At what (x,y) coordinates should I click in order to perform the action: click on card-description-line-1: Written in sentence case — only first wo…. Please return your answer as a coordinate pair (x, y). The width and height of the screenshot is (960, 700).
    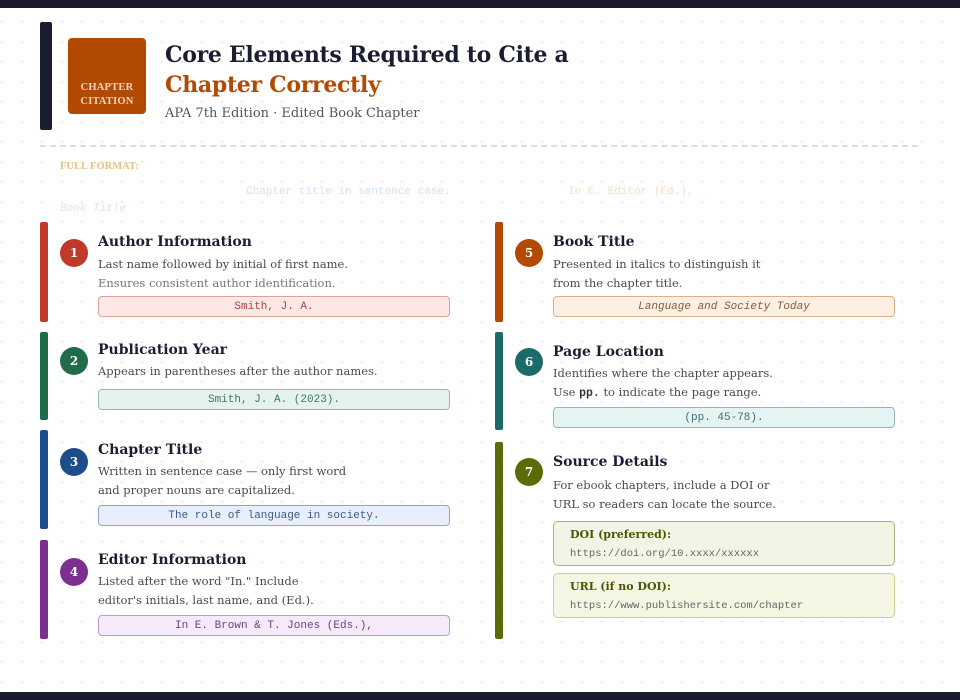
    Looking at the image, I should click on (222, 471).